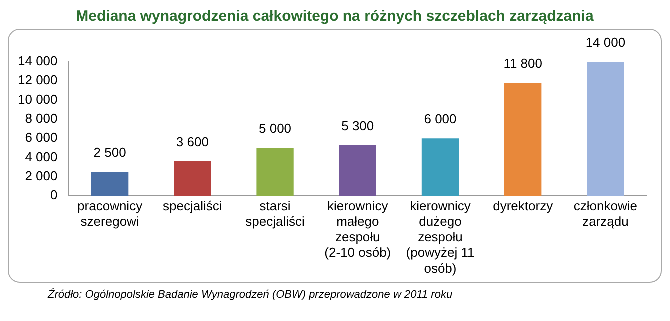  What do you see at coordinates (41, 118) in the screenshot?
I see `y-tick-label: 8 000` at bounding box center [41, 118].